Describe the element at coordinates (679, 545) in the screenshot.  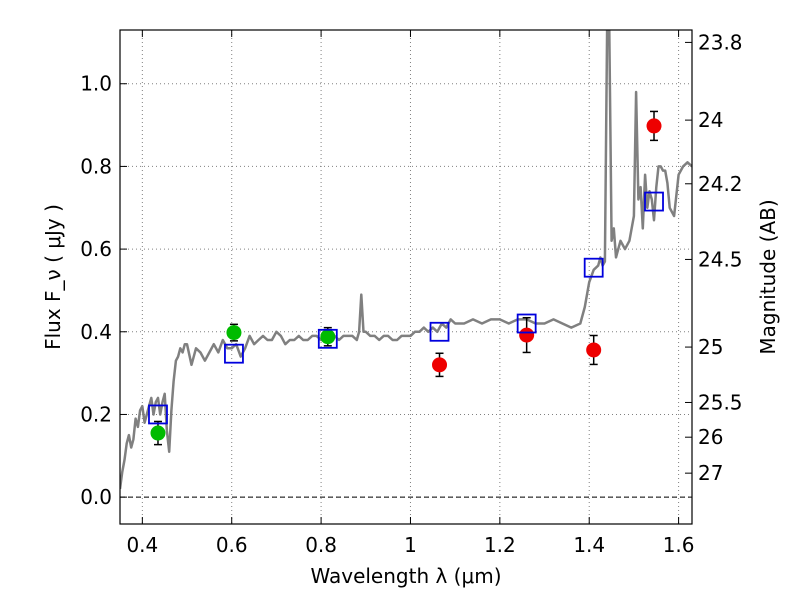
I see `x-tick-label-6: 1.6` at that location.